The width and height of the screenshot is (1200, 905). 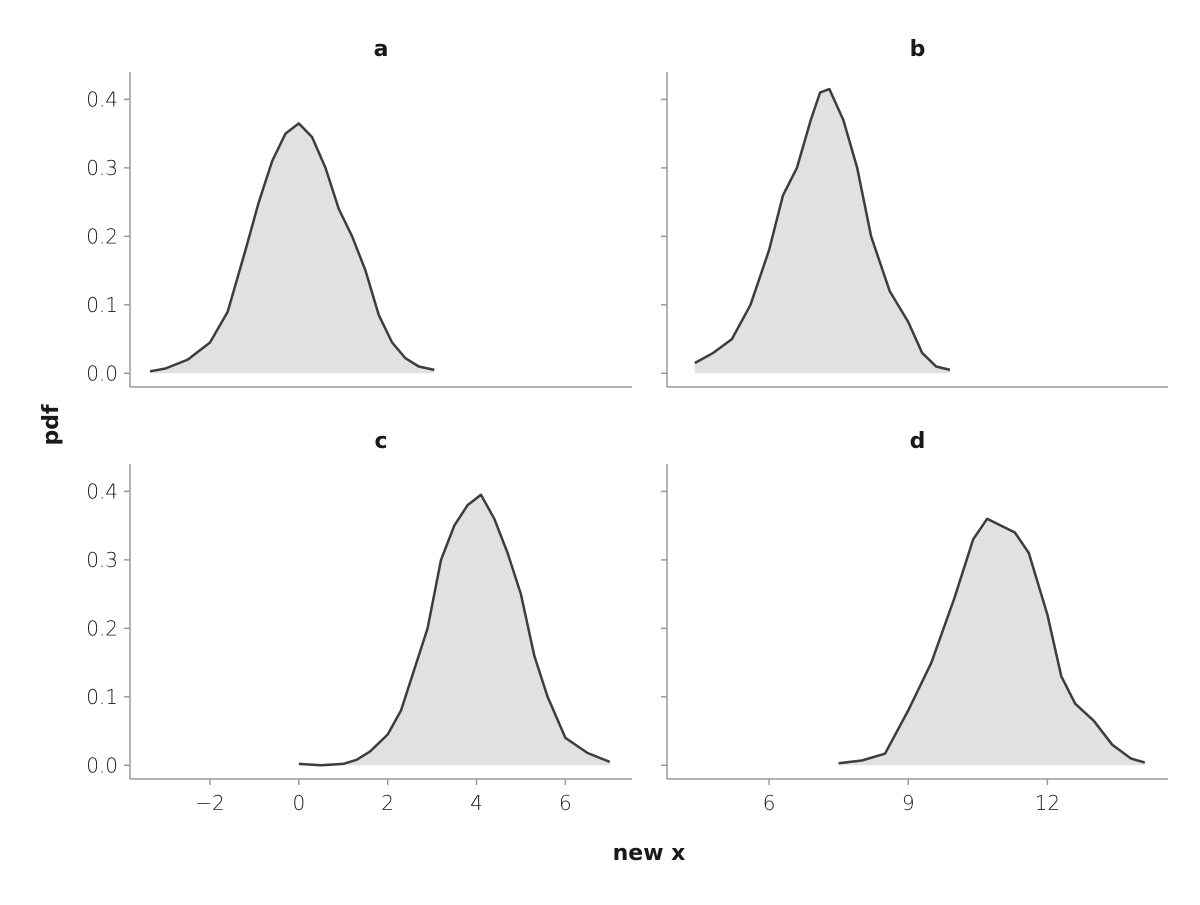 What do you see at coordinates (381, 49) in the screenshot?
I see `panel-title-a: a` at bounding box center [381, 49].